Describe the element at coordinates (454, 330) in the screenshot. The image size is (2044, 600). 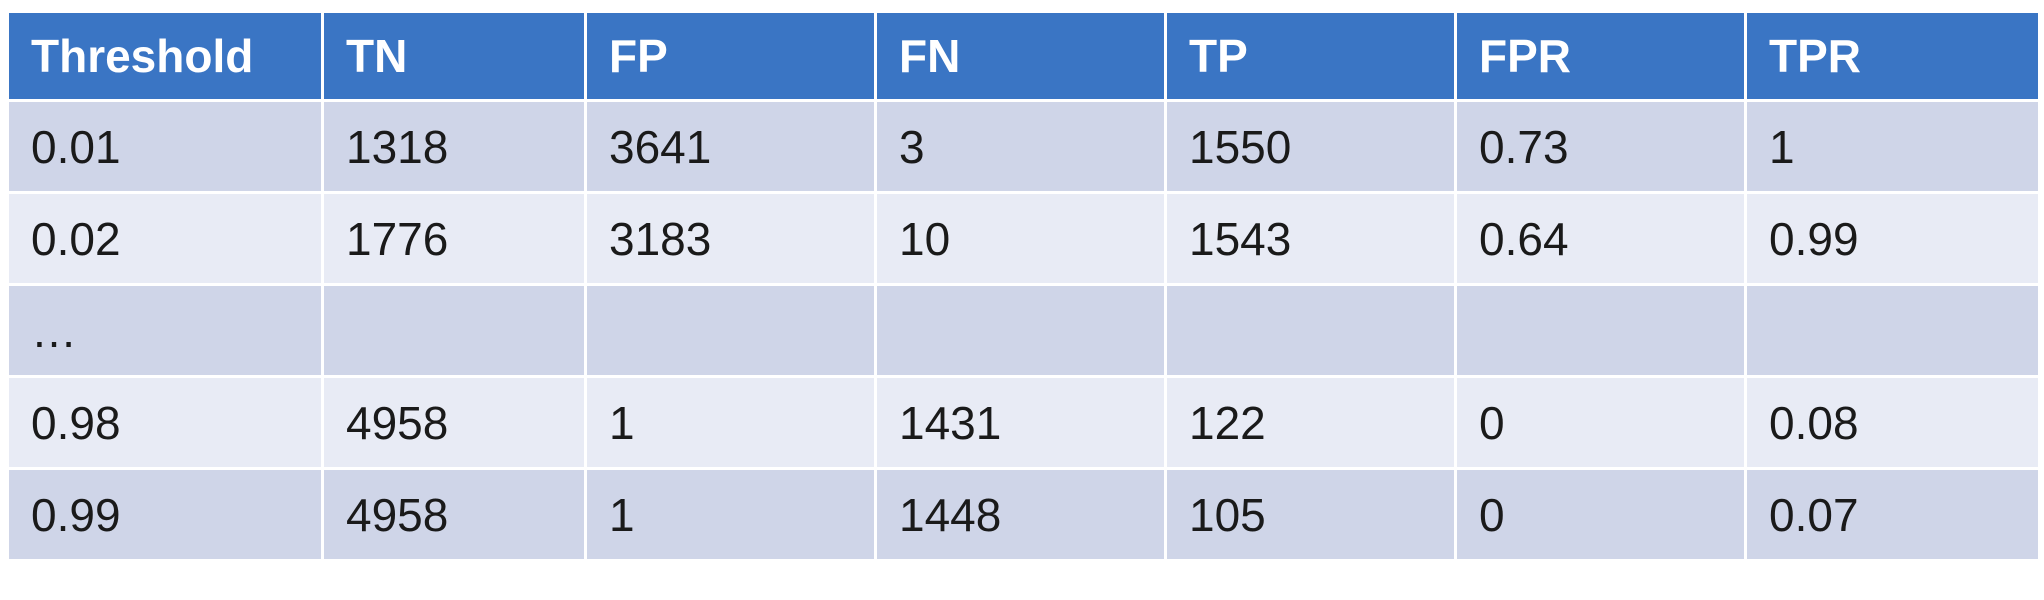
I see `cell-tn` at that location.